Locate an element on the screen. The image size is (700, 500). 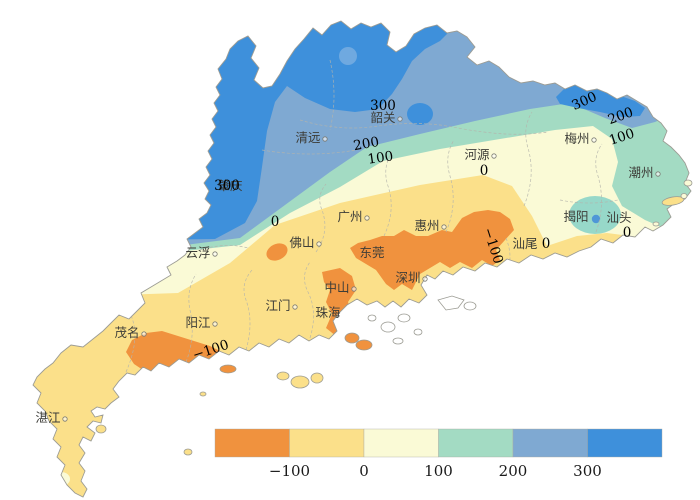
spot-blue-dot-jieyang is located at coordinates (596, 219).